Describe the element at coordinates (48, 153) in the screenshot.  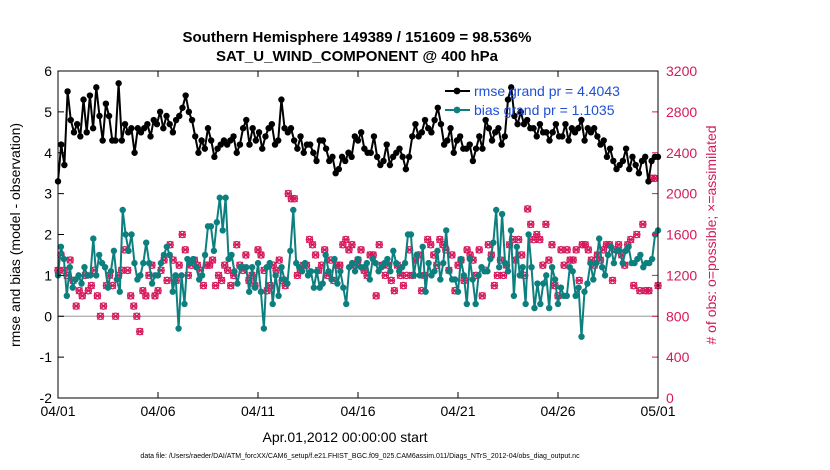
I see `y-tick-label-left: 4` at that location.